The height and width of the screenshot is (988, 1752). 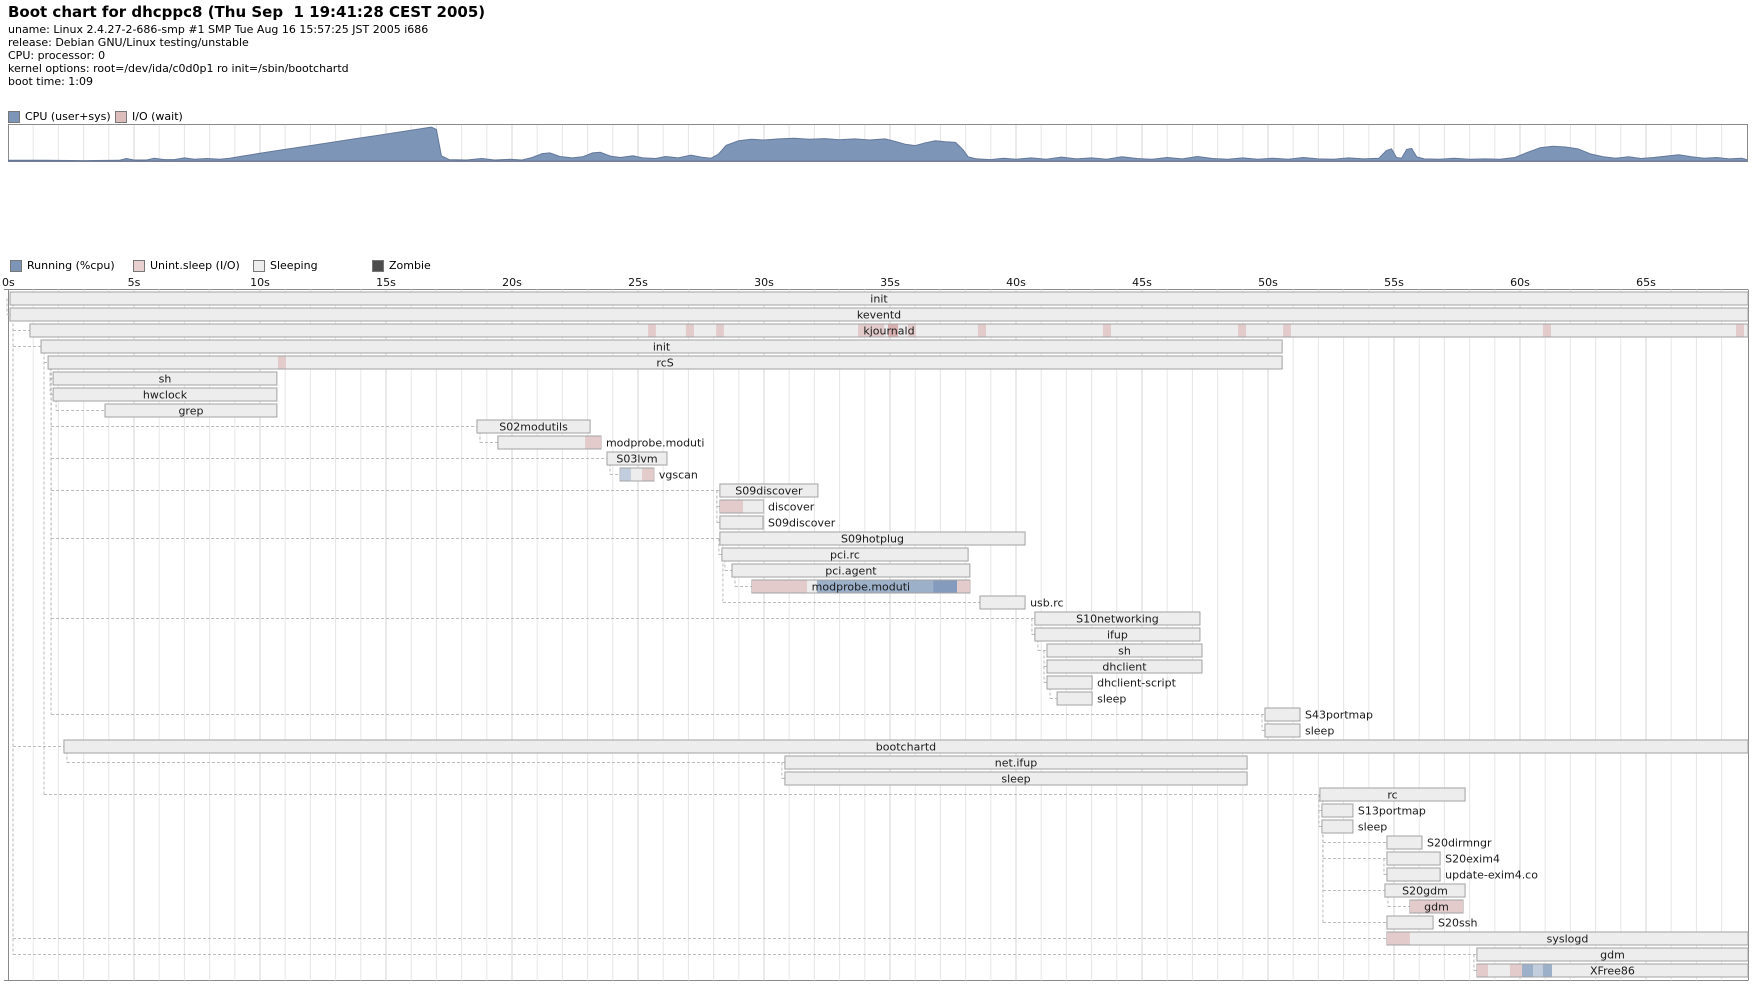 I want to click on process-label: gdm, so click(x=1436, y=907).